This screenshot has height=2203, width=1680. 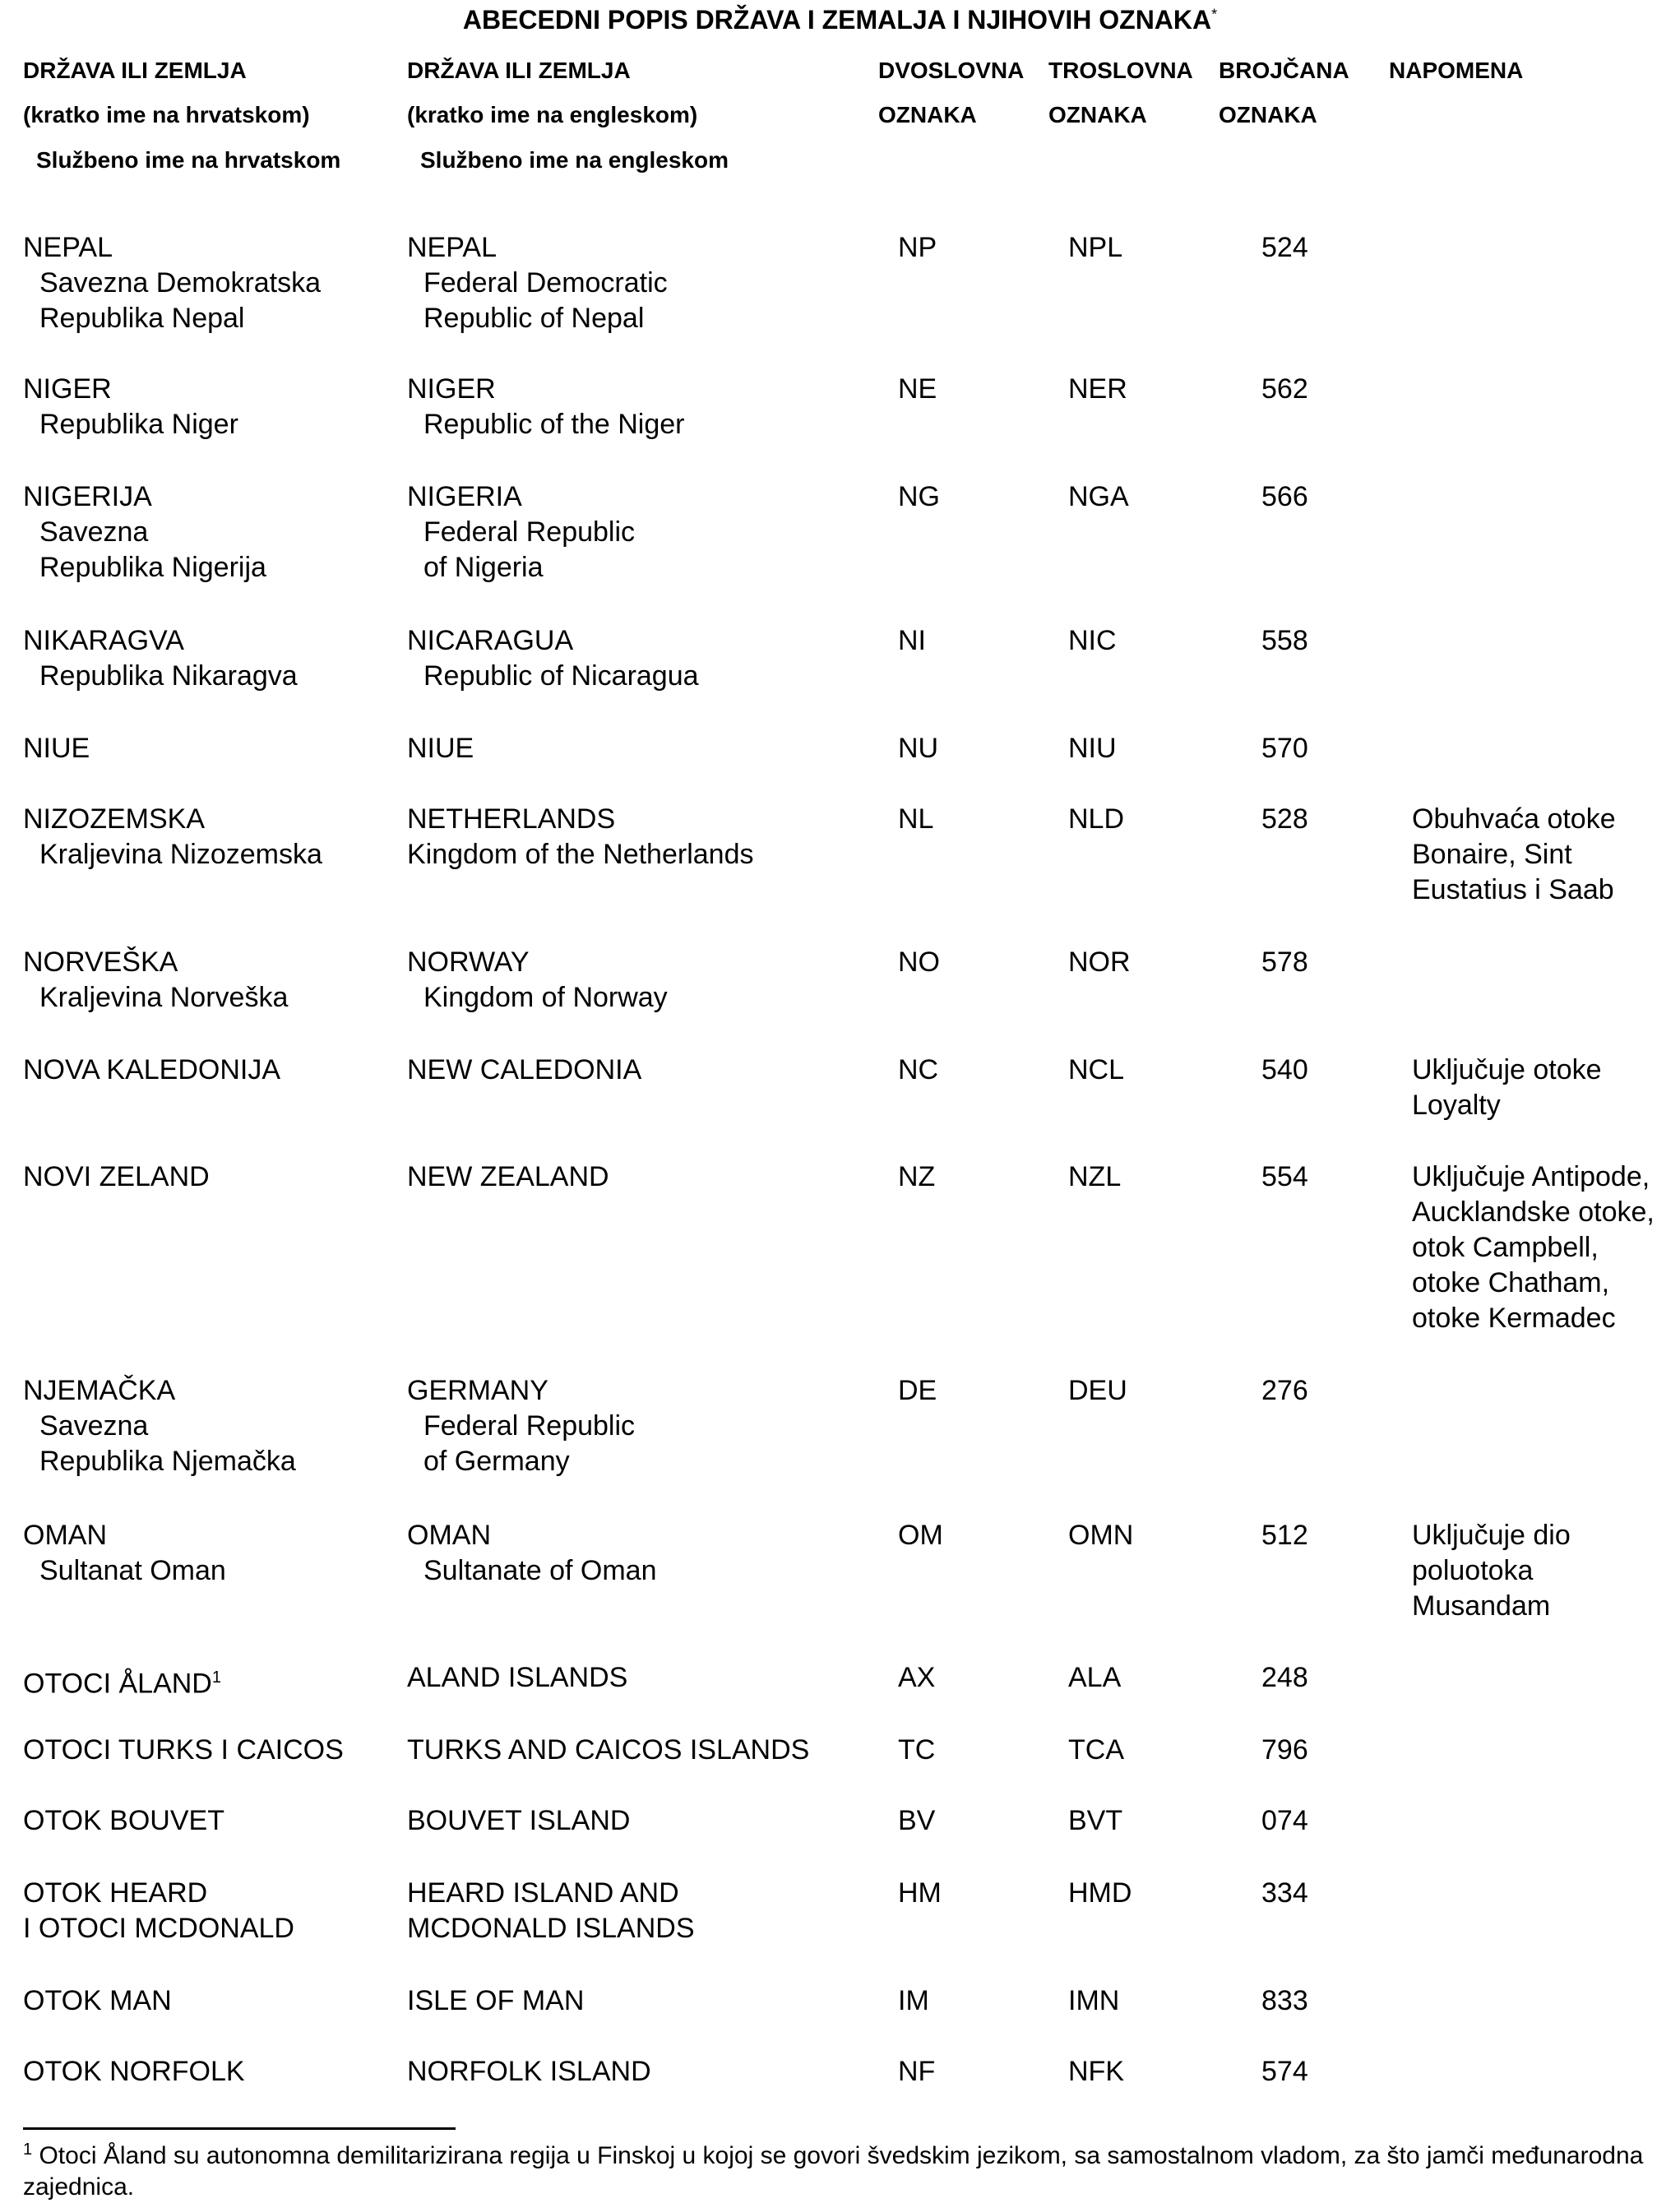 What do you see at coordinates (490, 640) in the screenshot?
I see `short-name-text: NICARAGUA` at bounding box center [490, 640].